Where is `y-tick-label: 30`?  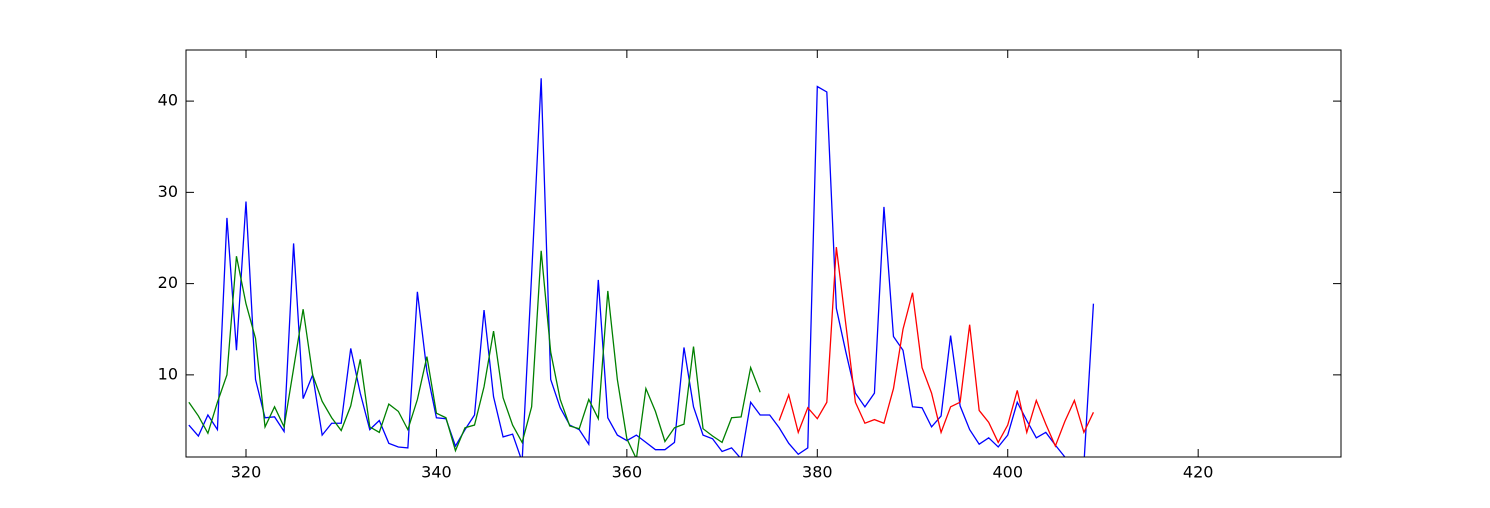
y-tick-label: 30 is located at coordinates (168, 191).